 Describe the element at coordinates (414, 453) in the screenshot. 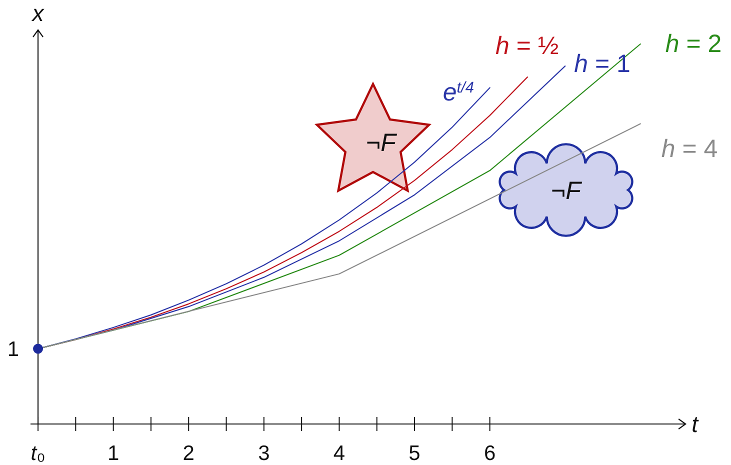

I see `x-tick-label: 5` at that location.